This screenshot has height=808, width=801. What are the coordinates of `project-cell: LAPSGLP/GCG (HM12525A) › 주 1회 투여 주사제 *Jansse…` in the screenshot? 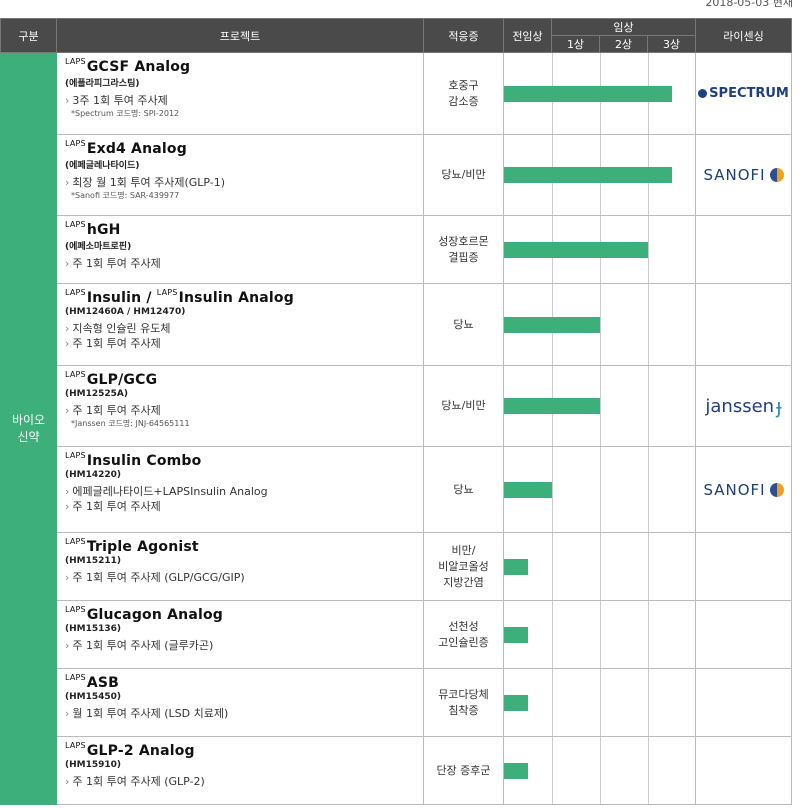 It's located at (240, 406).